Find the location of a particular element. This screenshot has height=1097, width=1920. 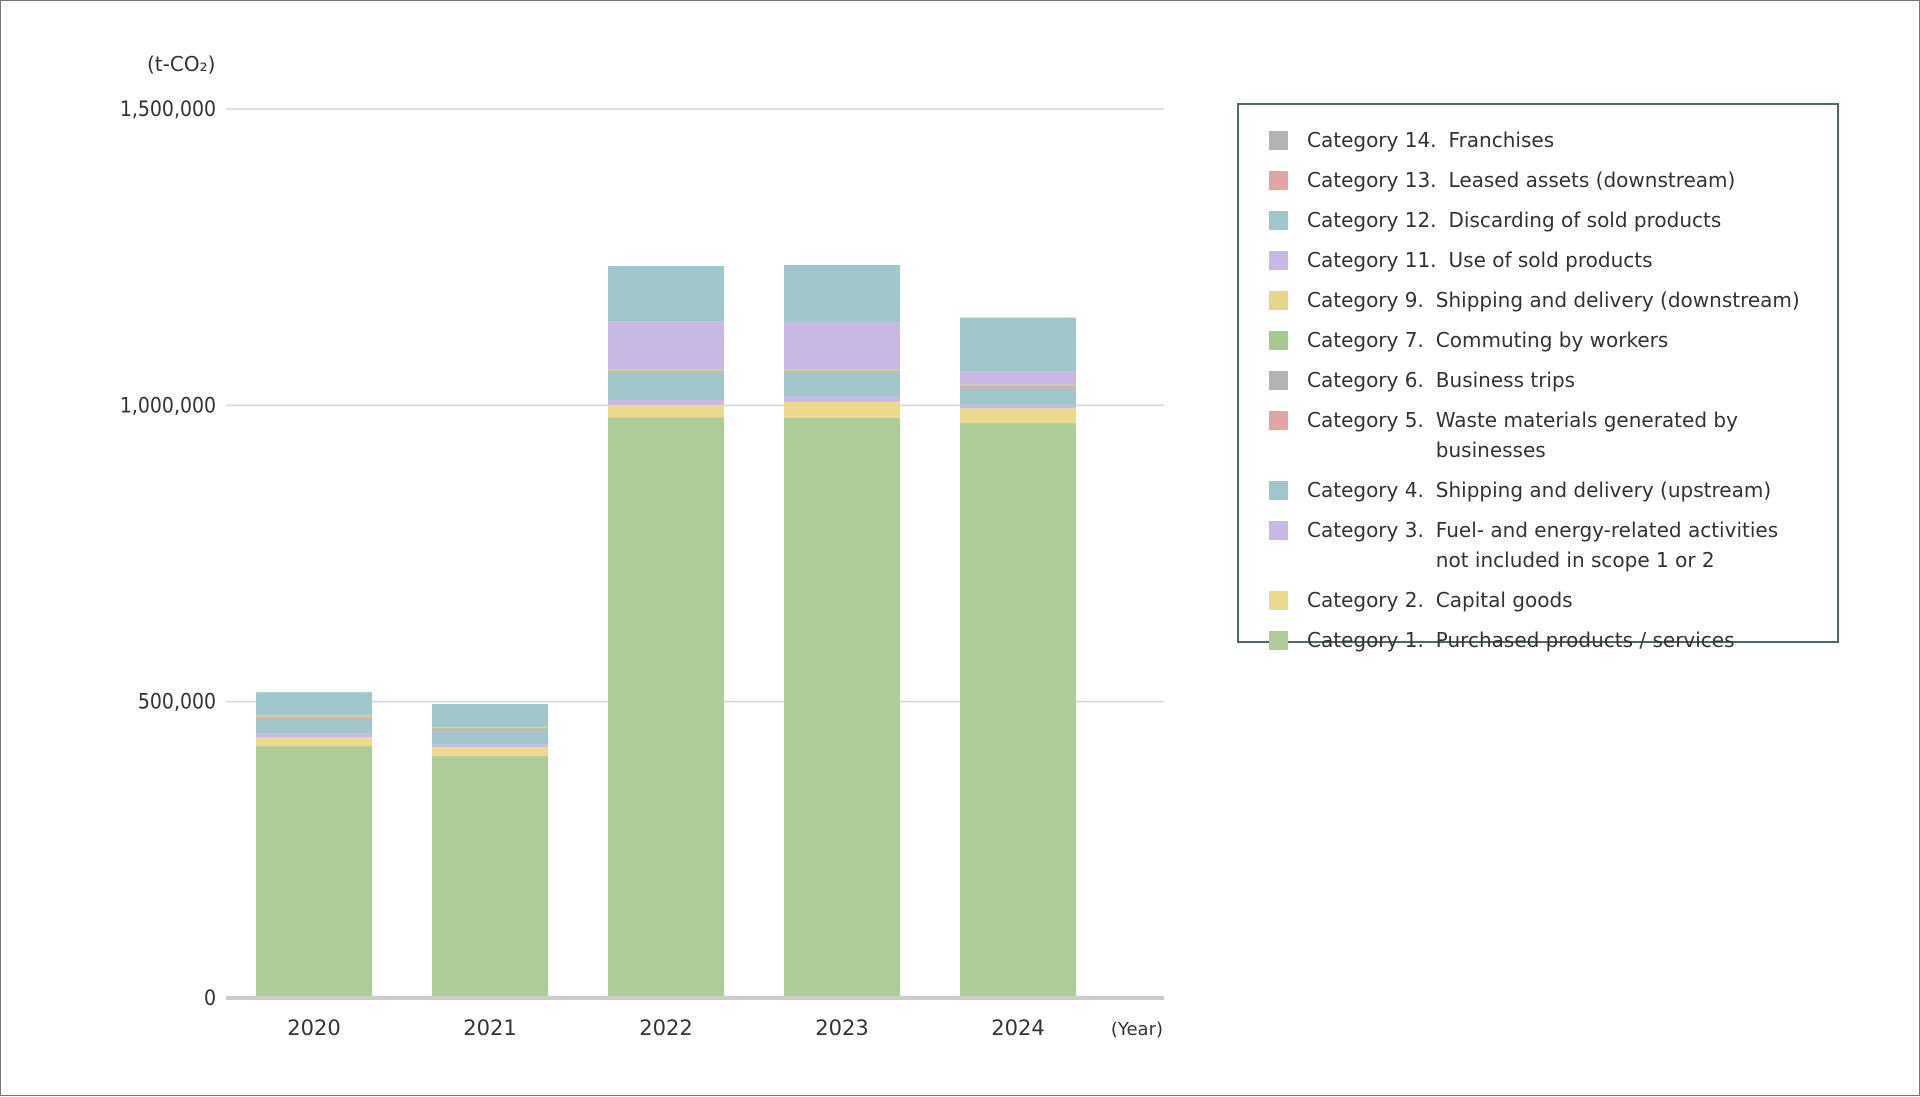

y-tick-label: 500,000 is located at coordinates (177, 702).